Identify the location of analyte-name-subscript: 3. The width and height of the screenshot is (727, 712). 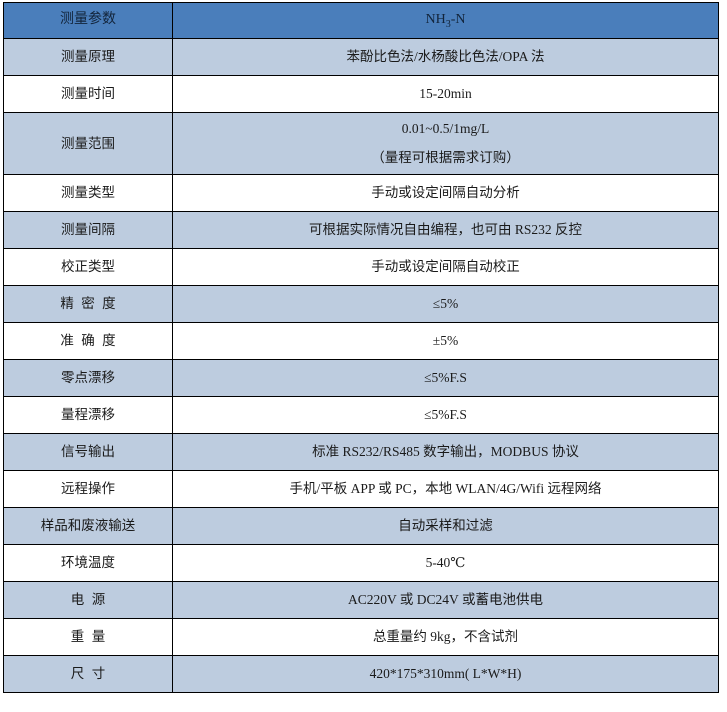
(448, 25).